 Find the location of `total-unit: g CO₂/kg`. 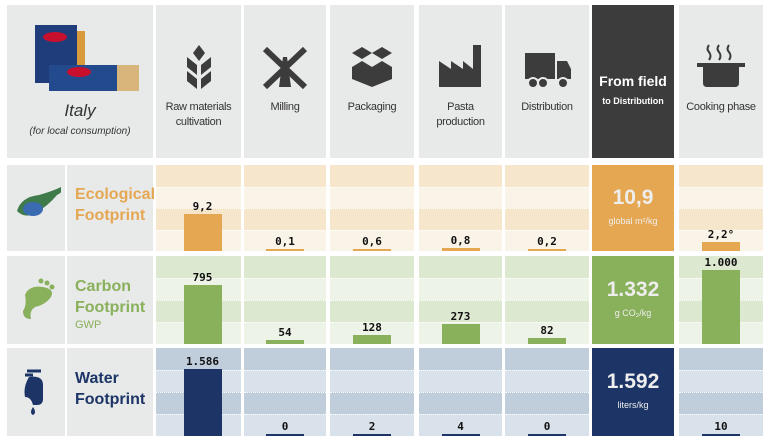

total-unit: g CO₂/kg is located at coordinates (633, 313).